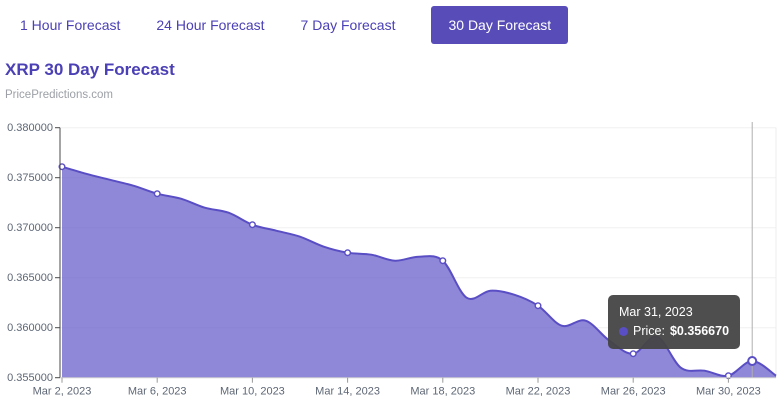 The image size is (780, 402). Describe the element at coordinates (633, 392) in the screenshot. I see `x-axis-label: Mar 26, 2023` at that location.